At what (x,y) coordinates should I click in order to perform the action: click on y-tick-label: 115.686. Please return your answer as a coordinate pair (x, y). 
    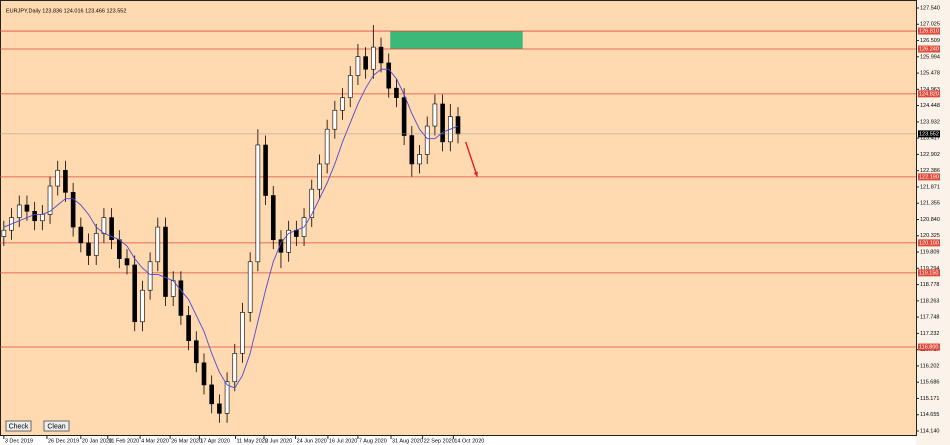
    Looking at the image, I should click on (929, 383).